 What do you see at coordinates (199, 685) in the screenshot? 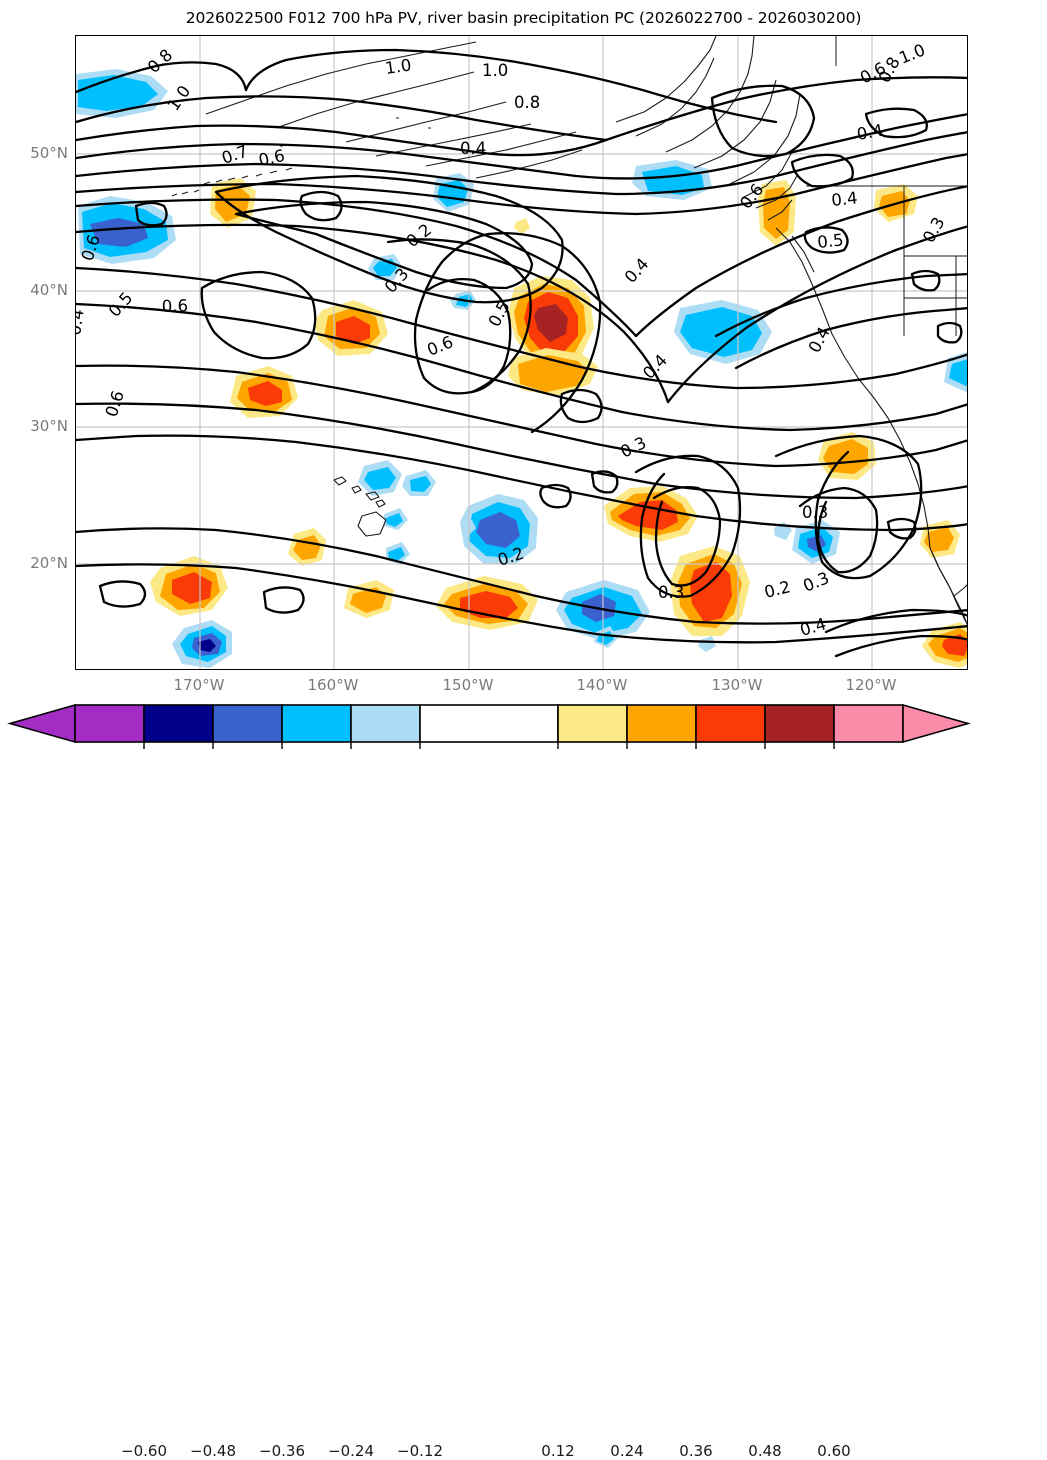
I see `x-tick-label-170w: 170°W` at bounding box center [199, 685].